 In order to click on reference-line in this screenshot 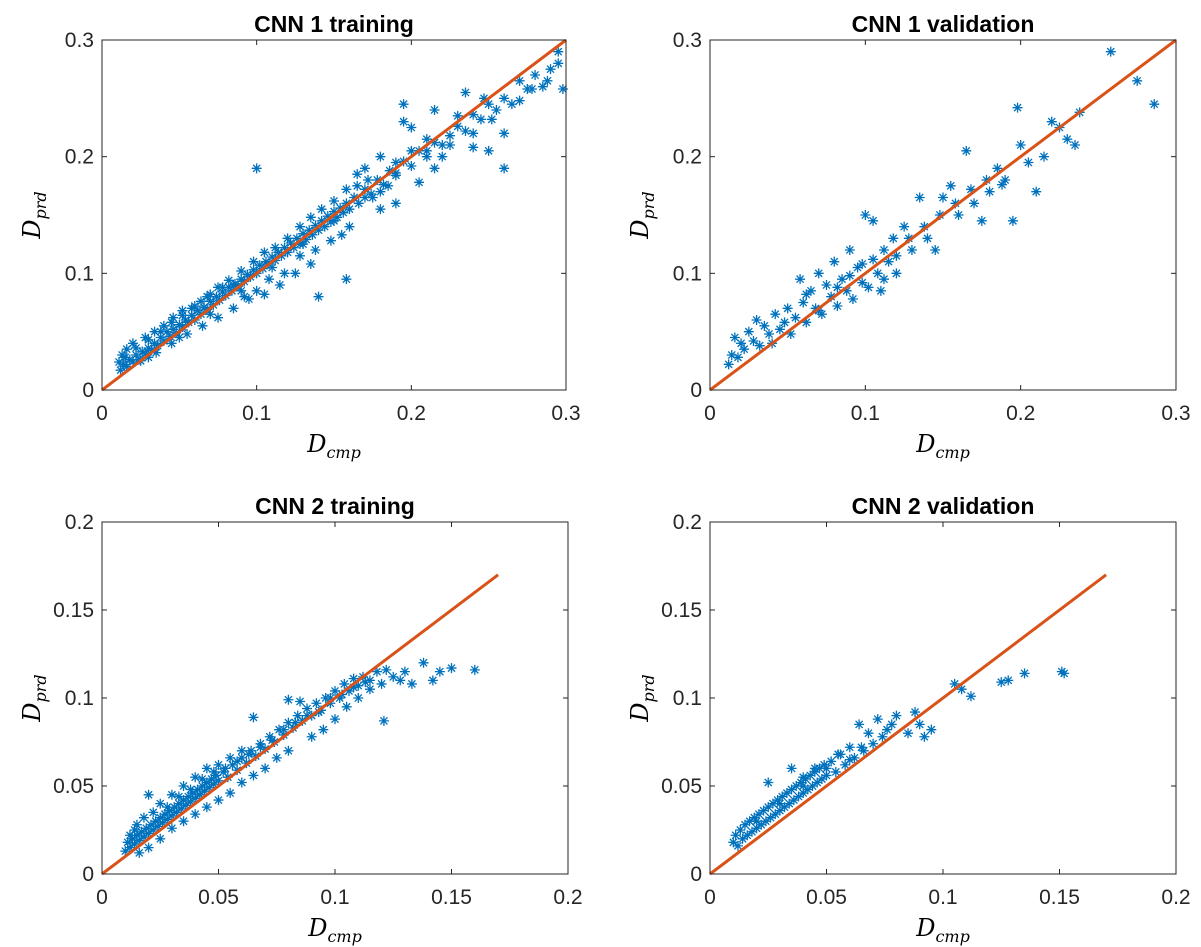, I will do `click(943, 215)`.